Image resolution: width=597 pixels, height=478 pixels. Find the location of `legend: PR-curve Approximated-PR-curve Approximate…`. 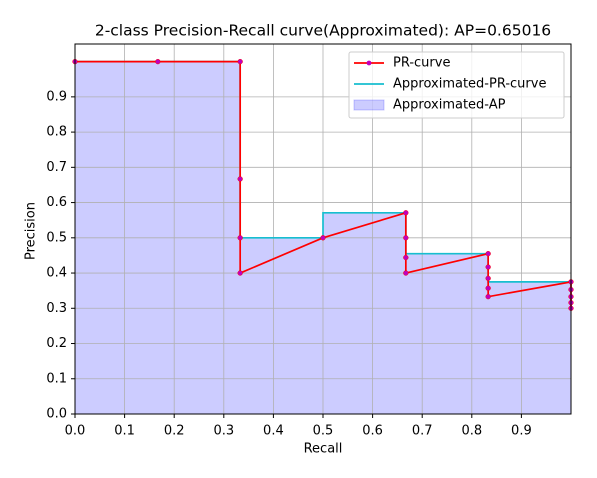

legend: PR-curve Approximated-PR-curve Approximate… is located at coordinates (456, 85).